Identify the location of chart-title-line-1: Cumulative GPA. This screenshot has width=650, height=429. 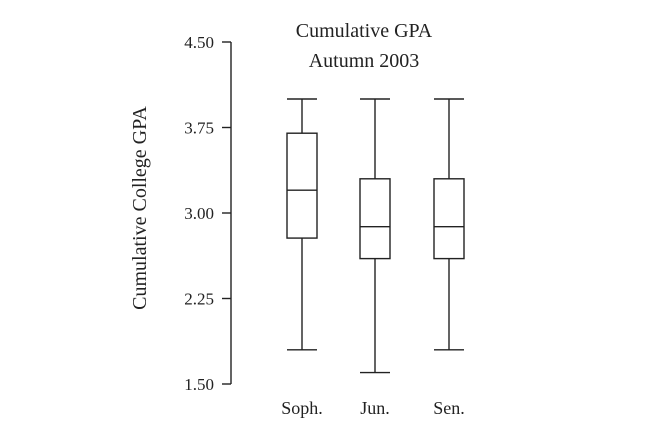
(364, 31).